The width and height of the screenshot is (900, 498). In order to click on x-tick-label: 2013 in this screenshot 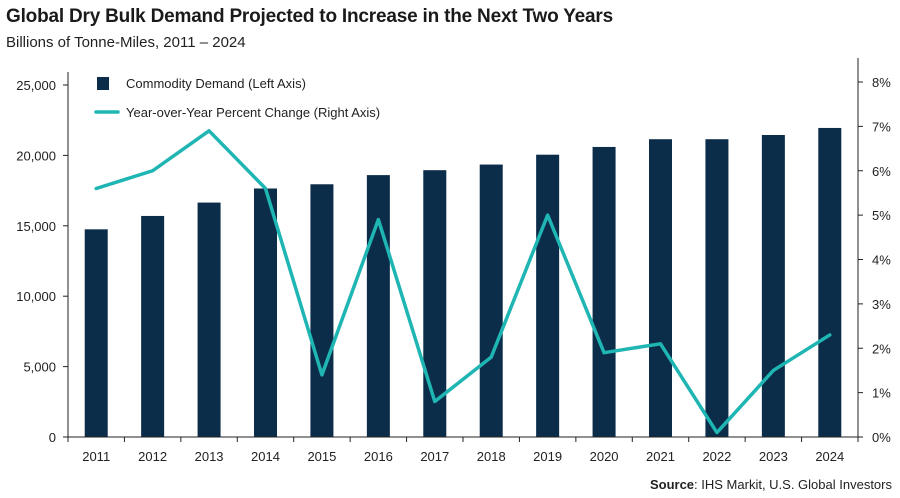, I will do `click(209, 456)`.